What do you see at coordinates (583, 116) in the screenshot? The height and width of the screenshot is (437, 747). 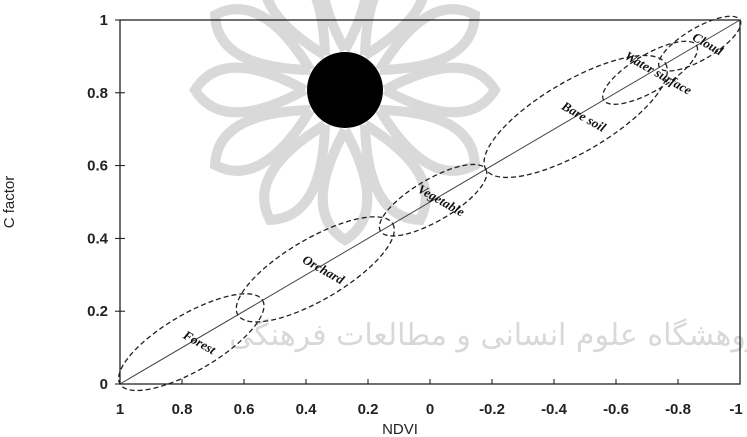 I see `class-label: Bare soil` at bounding box center [583, 116].